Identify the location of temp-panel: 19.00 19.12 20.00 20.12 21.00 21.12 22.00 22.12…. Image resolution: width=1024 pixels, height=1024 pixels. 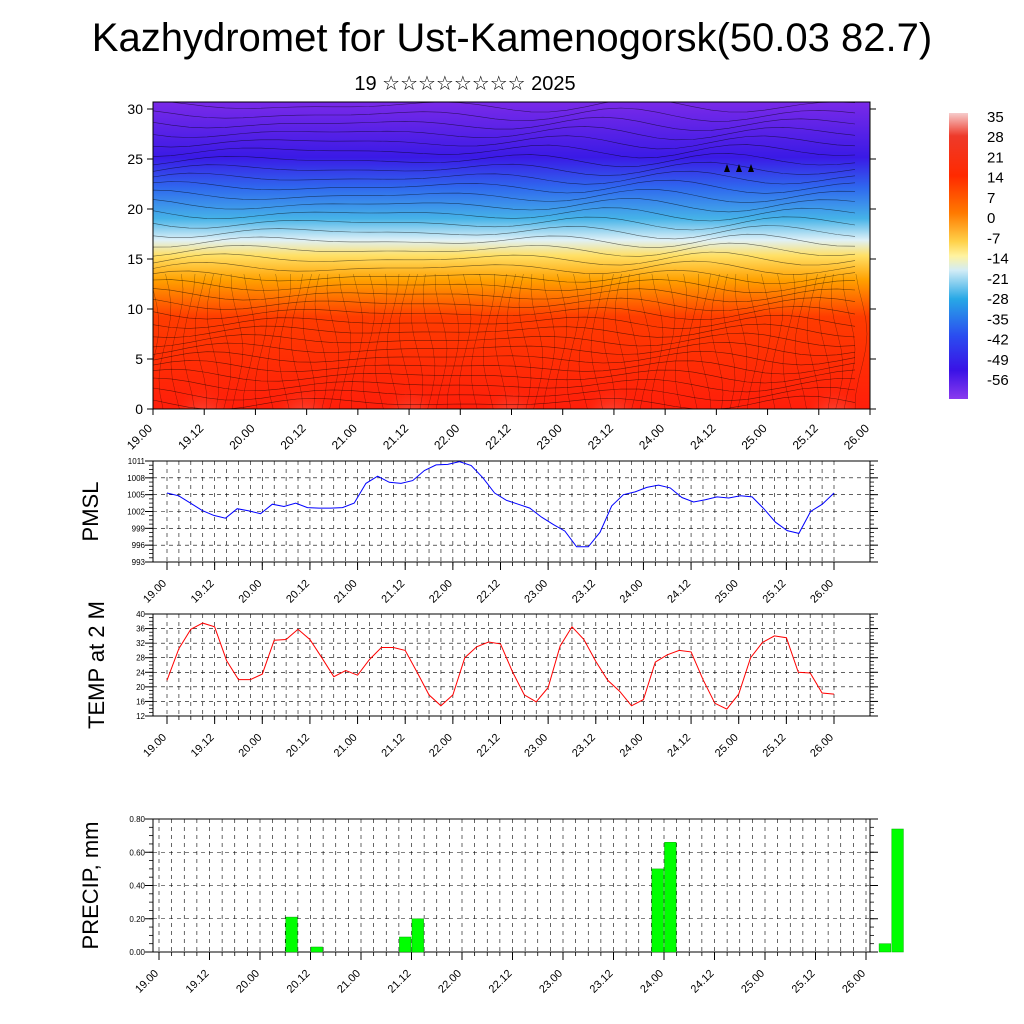
(481, 680).